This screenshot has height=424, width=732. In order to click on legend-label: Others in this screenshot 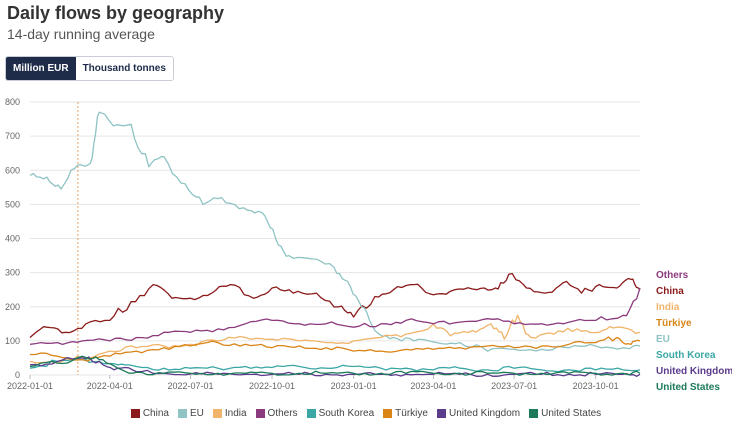, I will do `click(282, 413)`.